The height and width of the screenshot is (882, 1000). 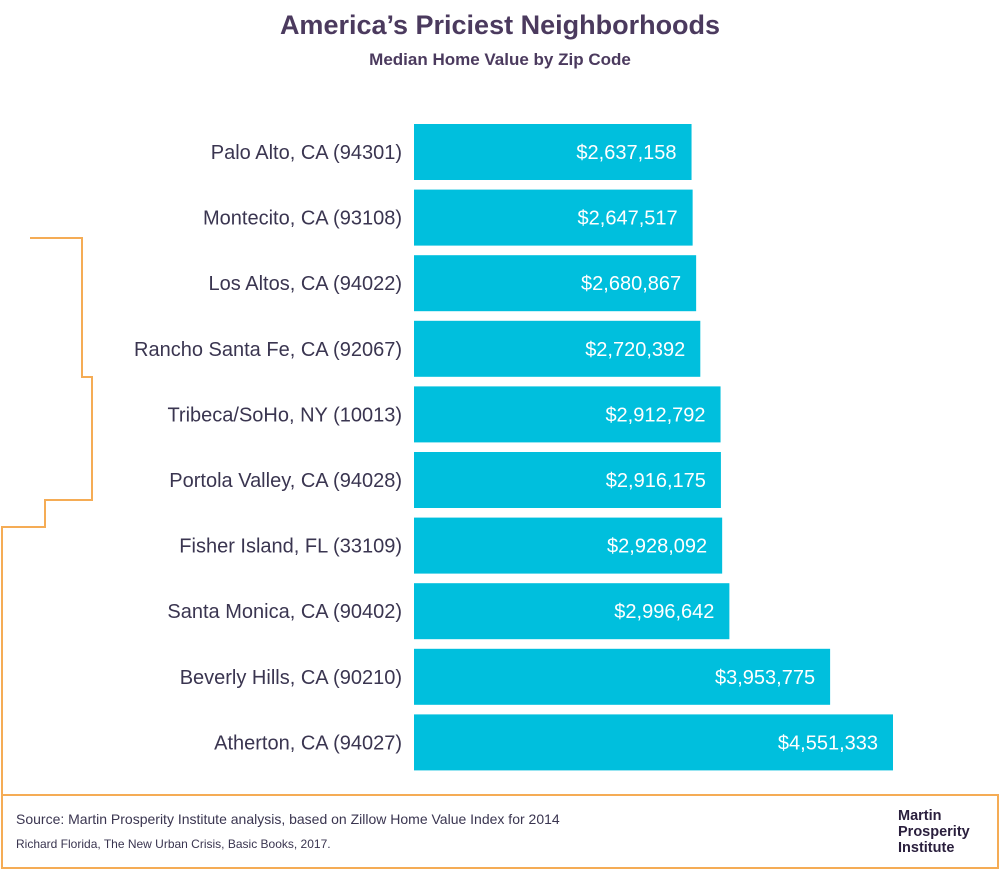 I want to click on chart-title: America’s Priciest Neighborhoods, so click(x=500, y=25).